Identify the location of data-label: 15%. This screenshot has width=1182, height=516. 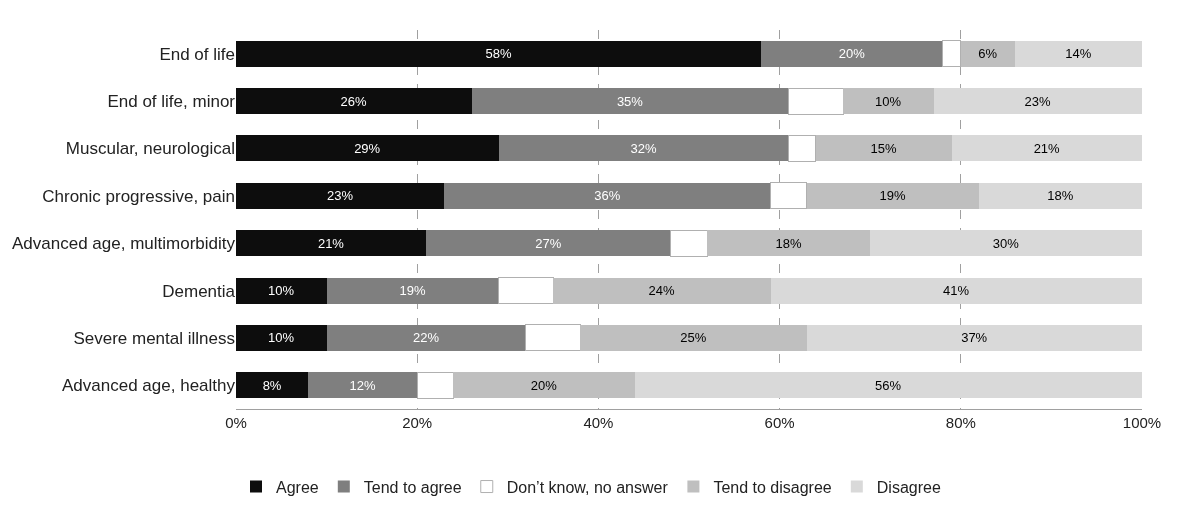
(884, 148).